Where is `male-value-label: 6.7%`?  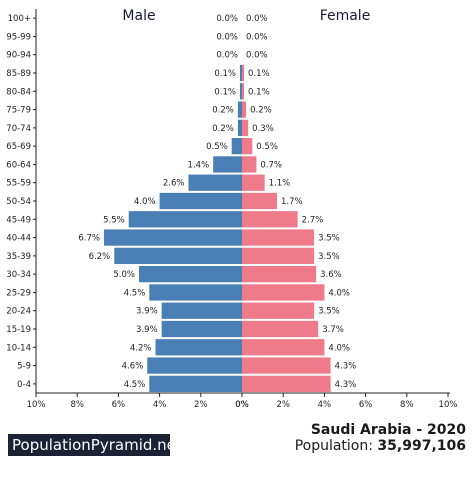 male-value-label: 6.7% is located at coordinates (89, 239).